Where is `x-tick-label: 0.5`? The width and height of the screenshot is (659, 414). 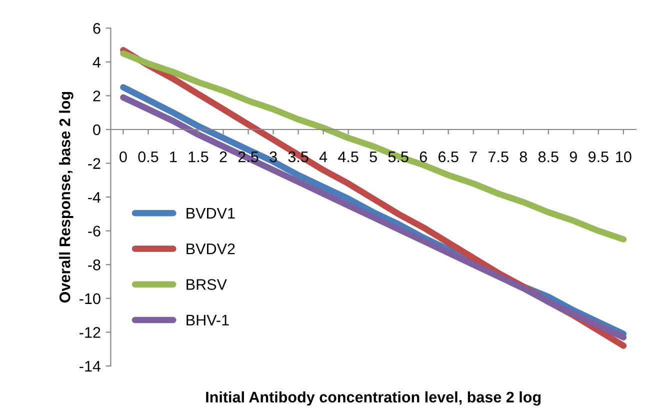
x-tick-label: 0.5 is located at coordinates (148, 156).